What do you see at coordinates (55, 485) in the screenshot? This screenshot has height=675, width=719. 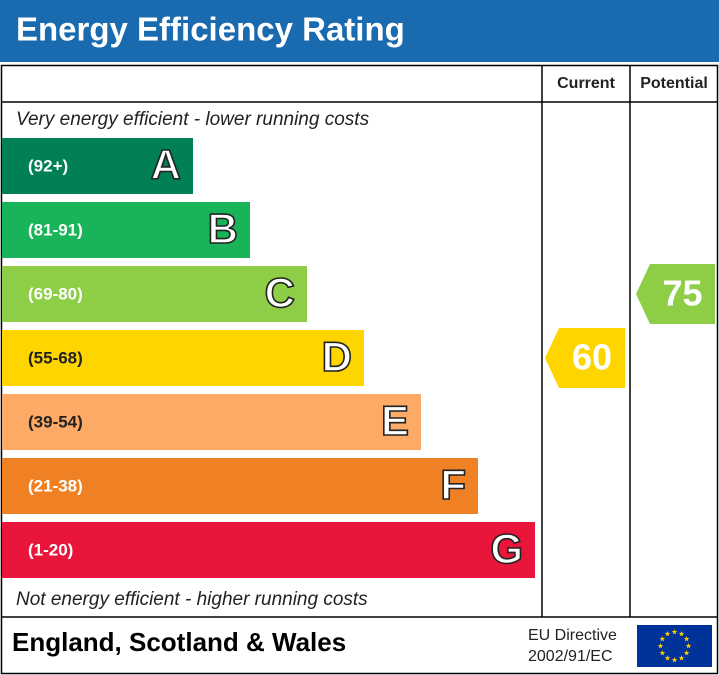 I see `band-range: (21-38)` at bounding box center [55, 485].